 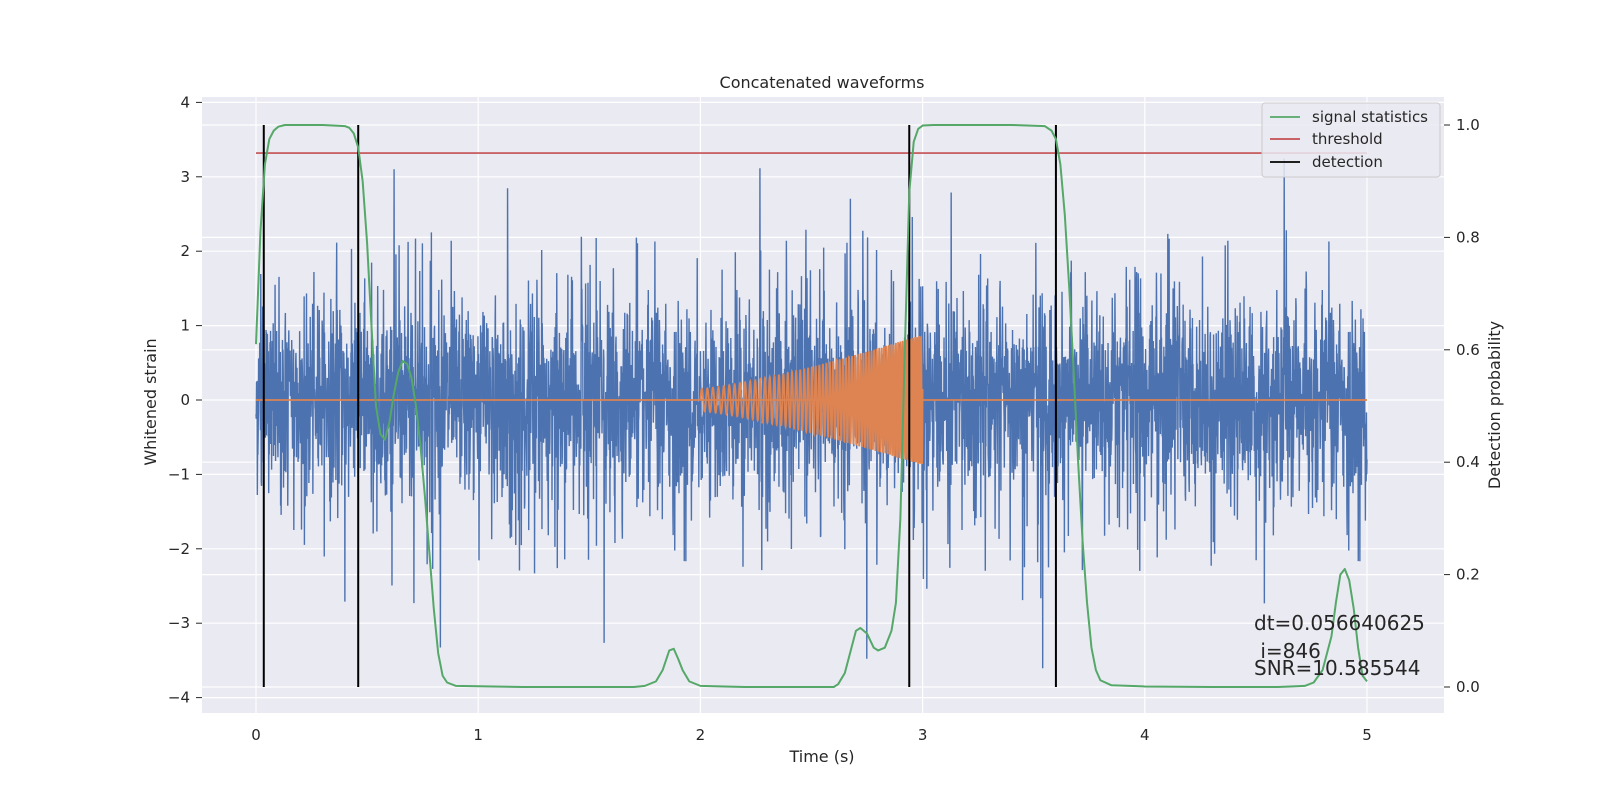 I want to click on y-left-tick-label: 1, so click(x=185, y=326).